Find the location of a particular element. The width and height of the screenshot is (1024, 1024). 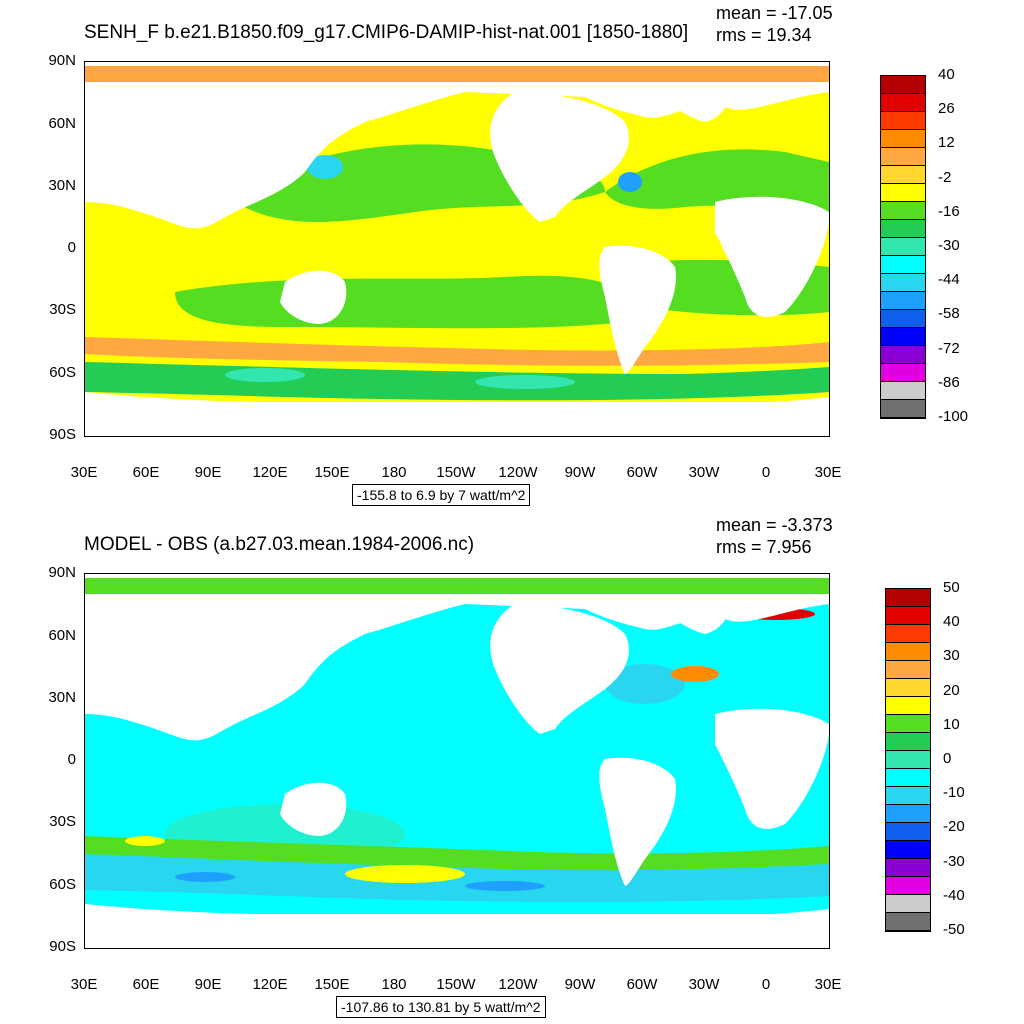

lat-label-90s: 90S is located at coordinates (62, 434).